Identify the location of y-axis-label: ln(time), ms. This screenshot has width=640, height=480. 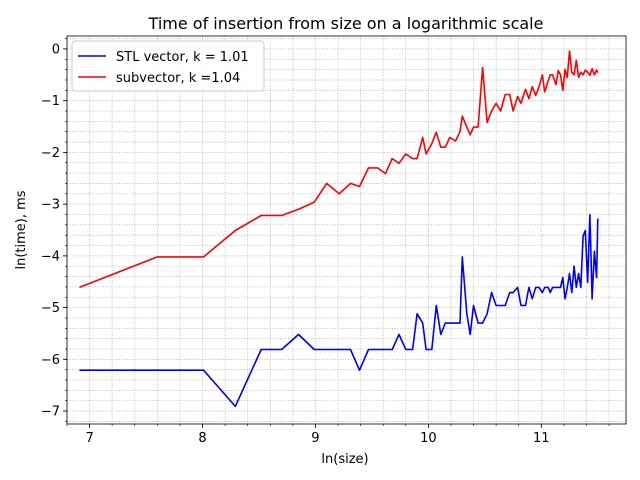
(21, 229).